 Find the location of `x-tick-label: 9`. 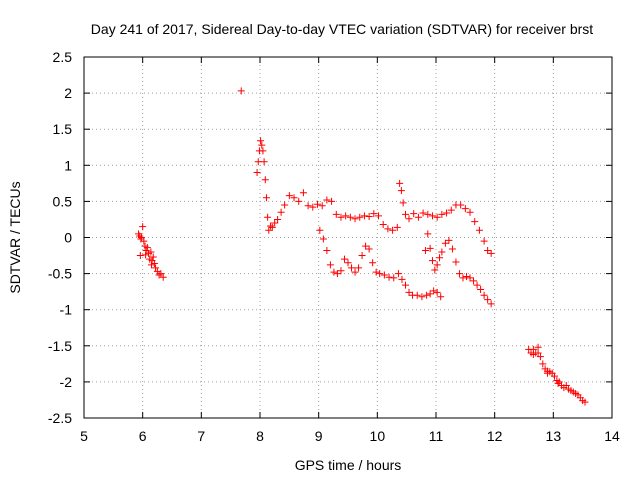

x-tick-label: 9 is located at coordinates (319, 436).